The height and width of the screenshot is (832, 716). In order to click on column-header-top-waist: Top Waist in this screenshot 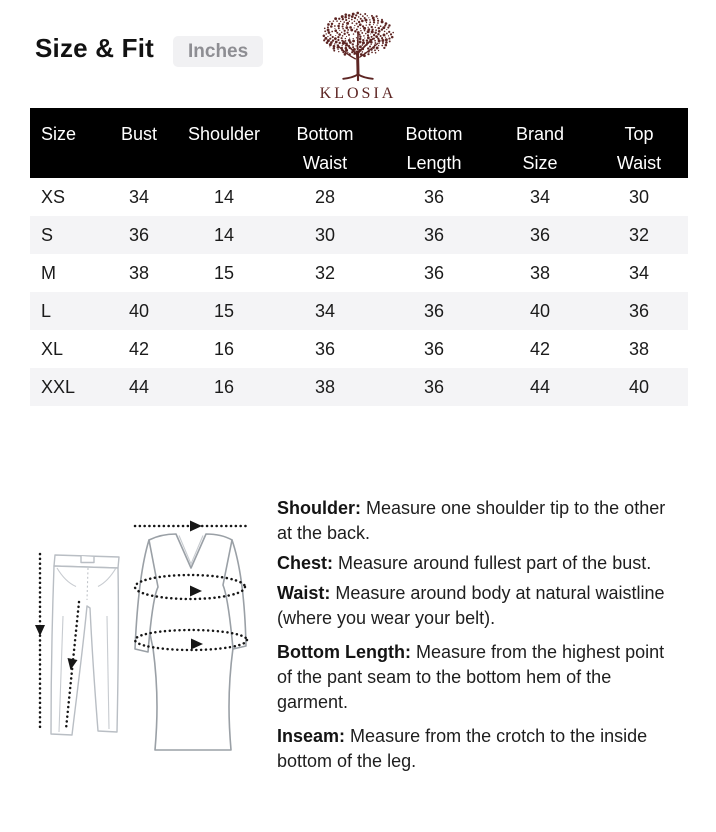, I will do `click(639, 148)`.